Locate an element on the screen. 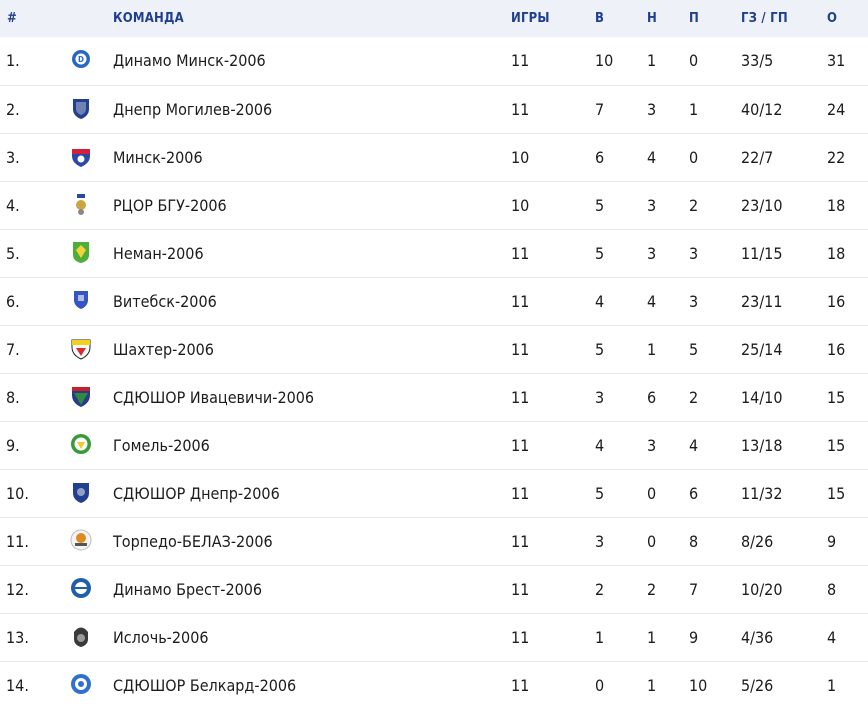 This screenshot has height=709, width=868. header-wins: В is located at coordinates (600, 18).